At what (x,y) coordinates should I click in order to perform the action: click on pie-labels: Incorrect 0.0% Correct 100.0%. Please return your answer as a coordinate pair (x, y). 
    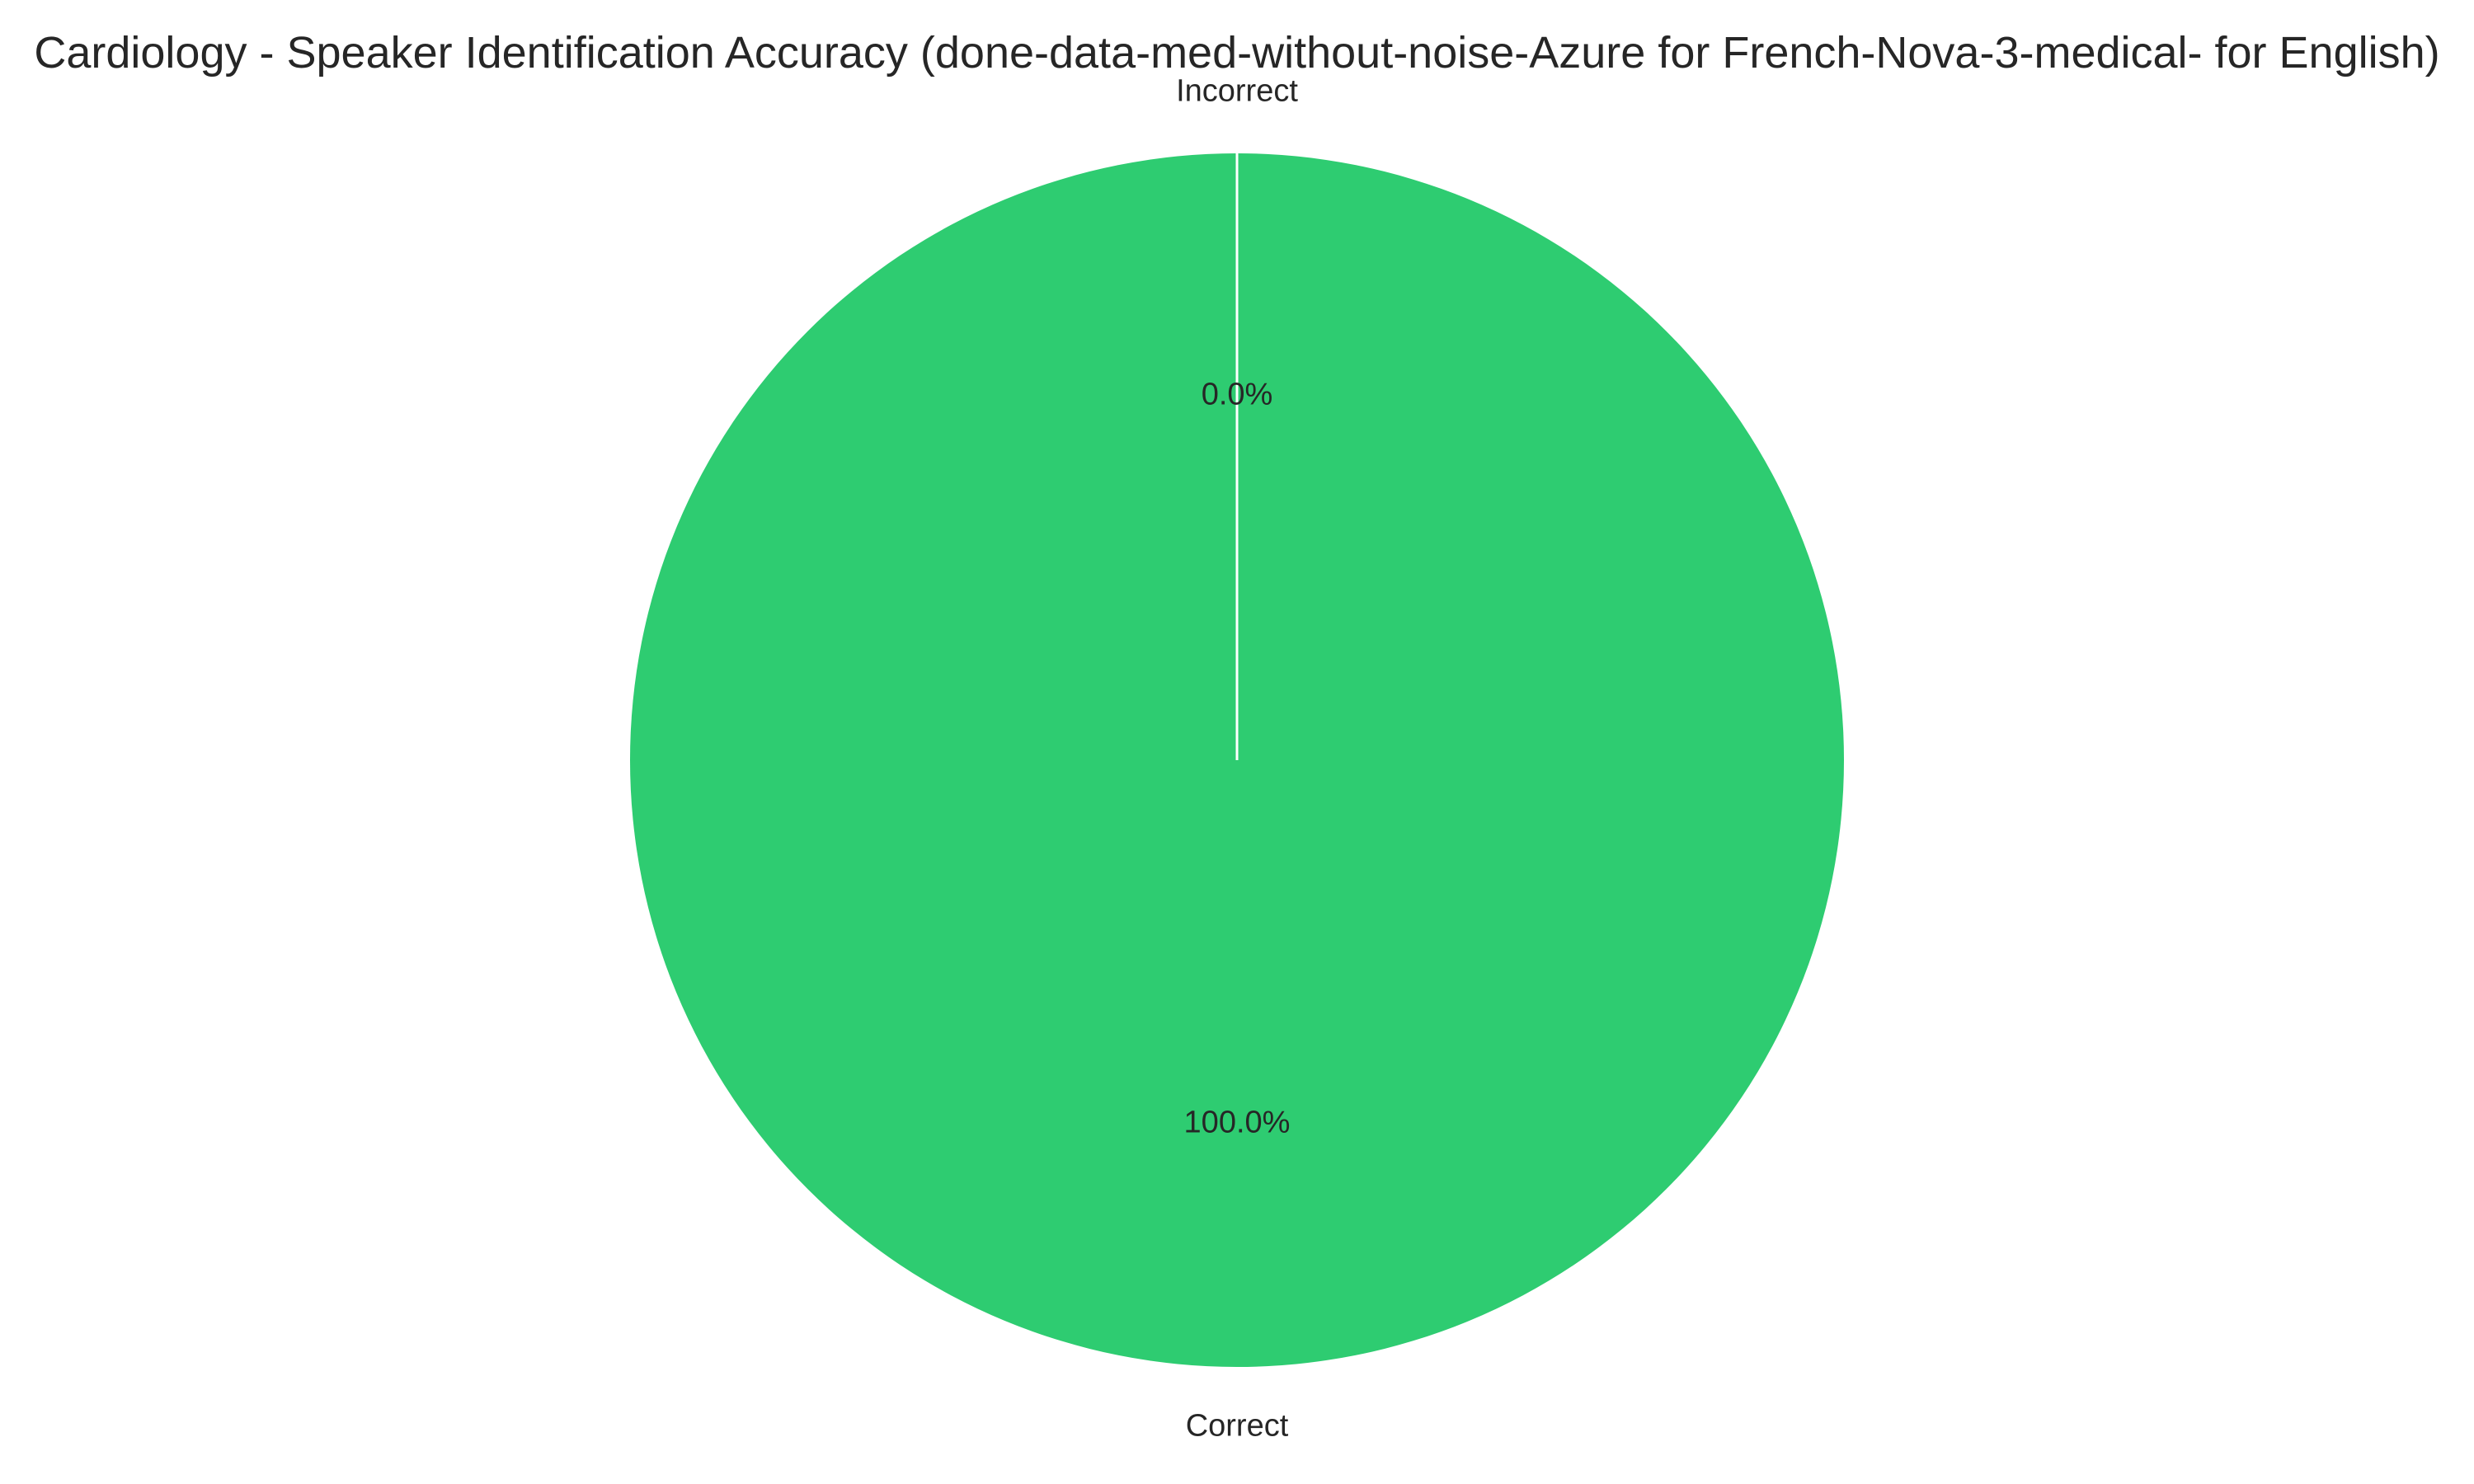
    Looking at the image, I should click on (1237, 758).